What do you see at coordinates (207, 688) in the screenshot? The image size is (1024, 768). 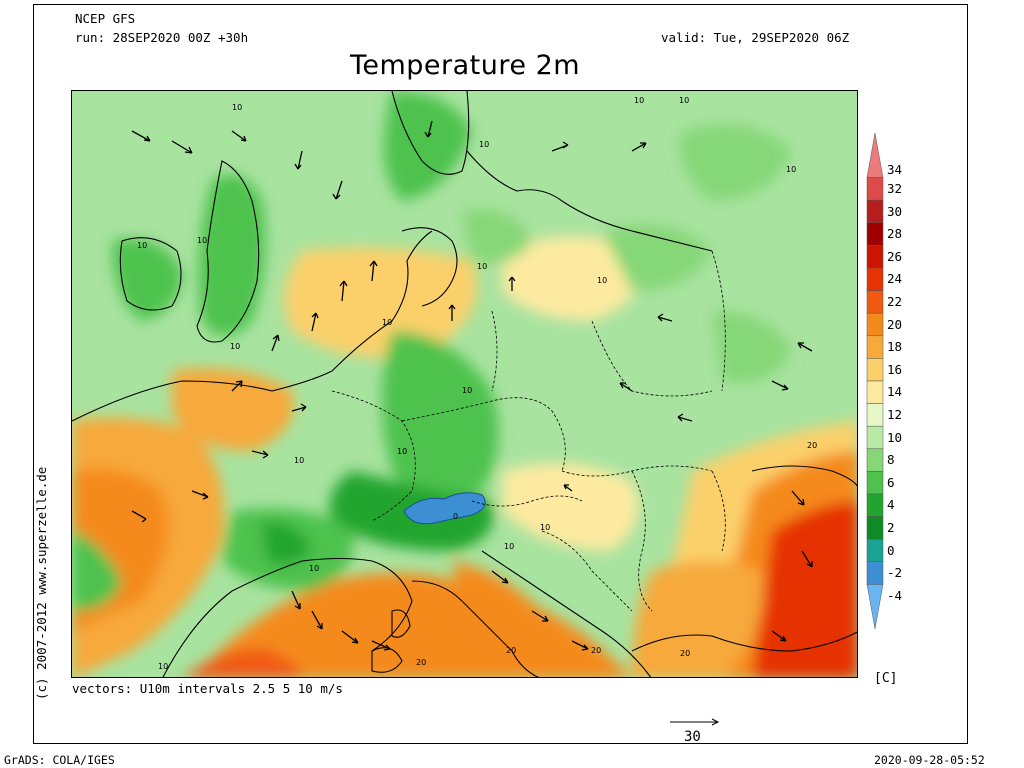 I see `vectors-note: vectors: U10m intervals 2.5 5 10 m/s` at bounding box center [207, 688].